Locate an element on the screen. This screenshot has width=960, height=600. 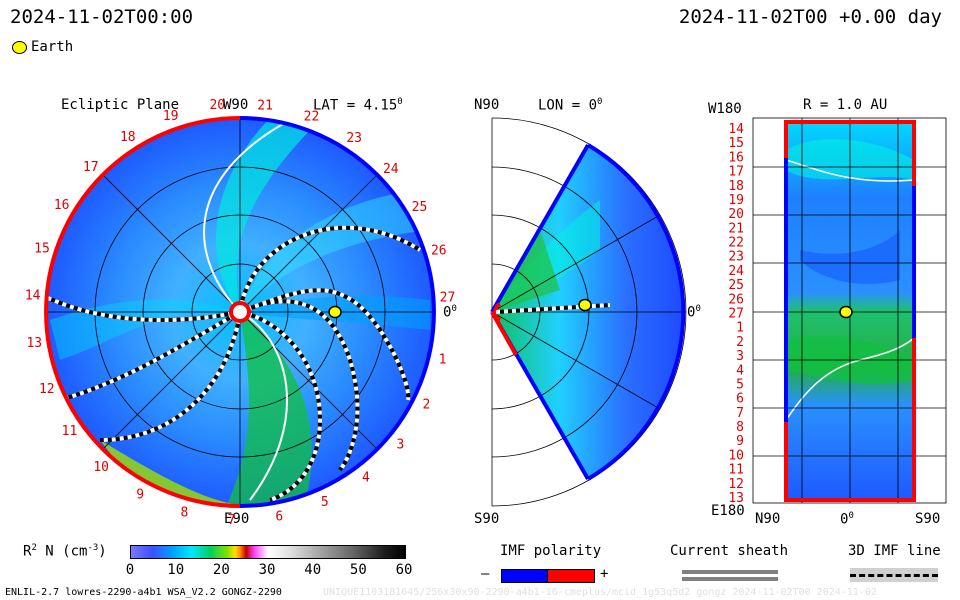
ecliptic-boundary-negative is located at coordinates (337, 312).